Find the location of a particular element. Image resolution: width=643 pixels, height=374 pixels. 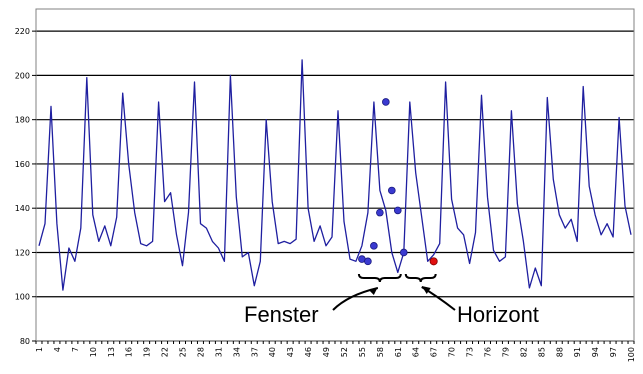

x-tick-label: 31 is located at coordinates (218, 352).